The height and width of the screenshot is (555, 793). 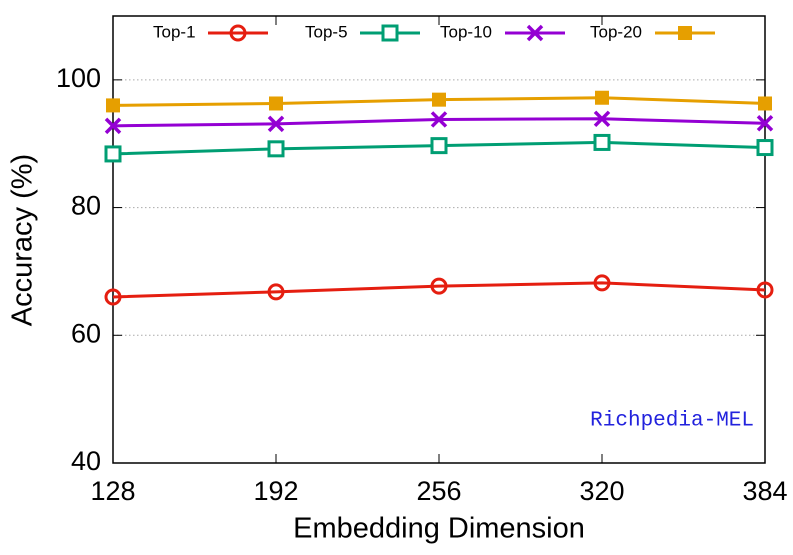 What do you see at coordinates (112, 491) in the screenshot?
I see `x-tick-label: 128` at bounding box center [112, 491].